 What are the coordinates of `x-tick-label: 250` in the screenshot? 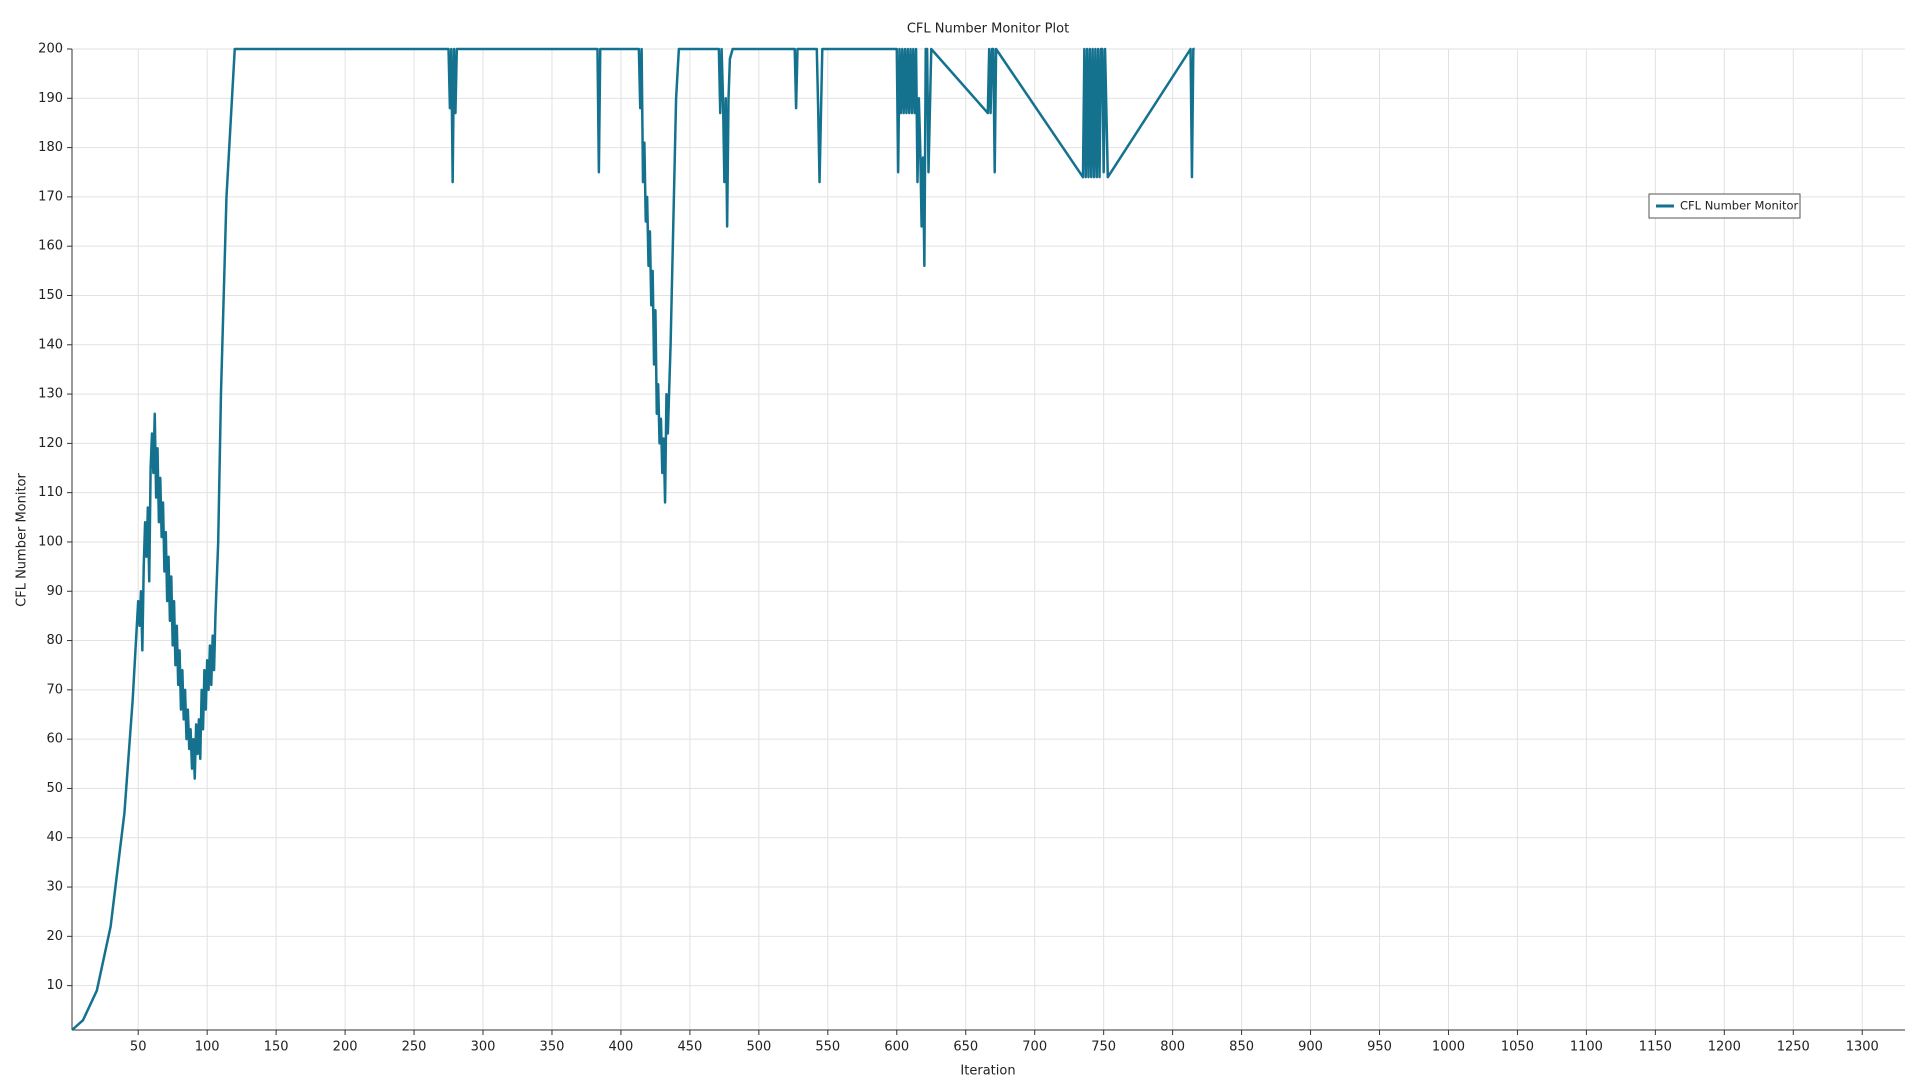 It's located at (414, 1047).